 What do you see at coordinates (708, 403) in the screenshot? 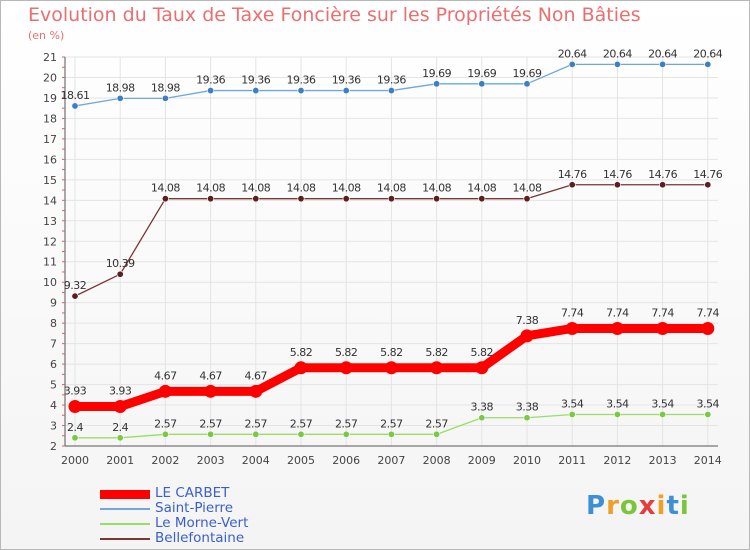
I see `data-label-le-morne-vert: 3.54` at bounding box center [708, 403].